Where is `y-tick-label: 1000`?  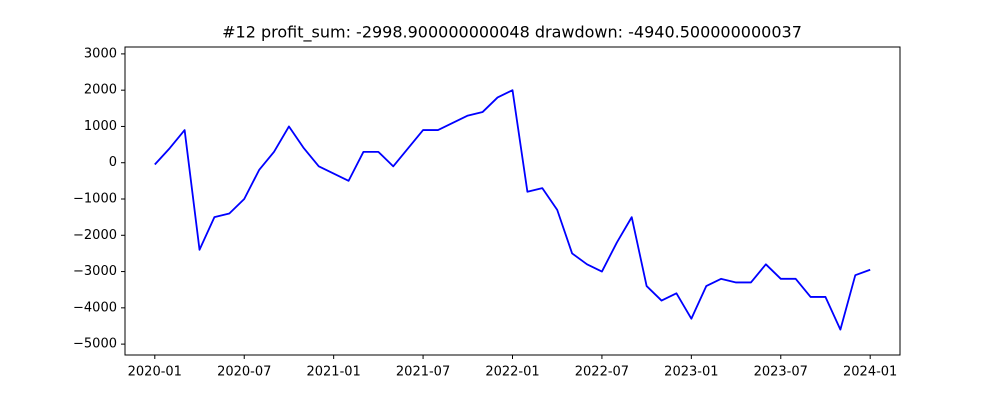
y-tick-label: 1000 is located at coordinates (100, 126).